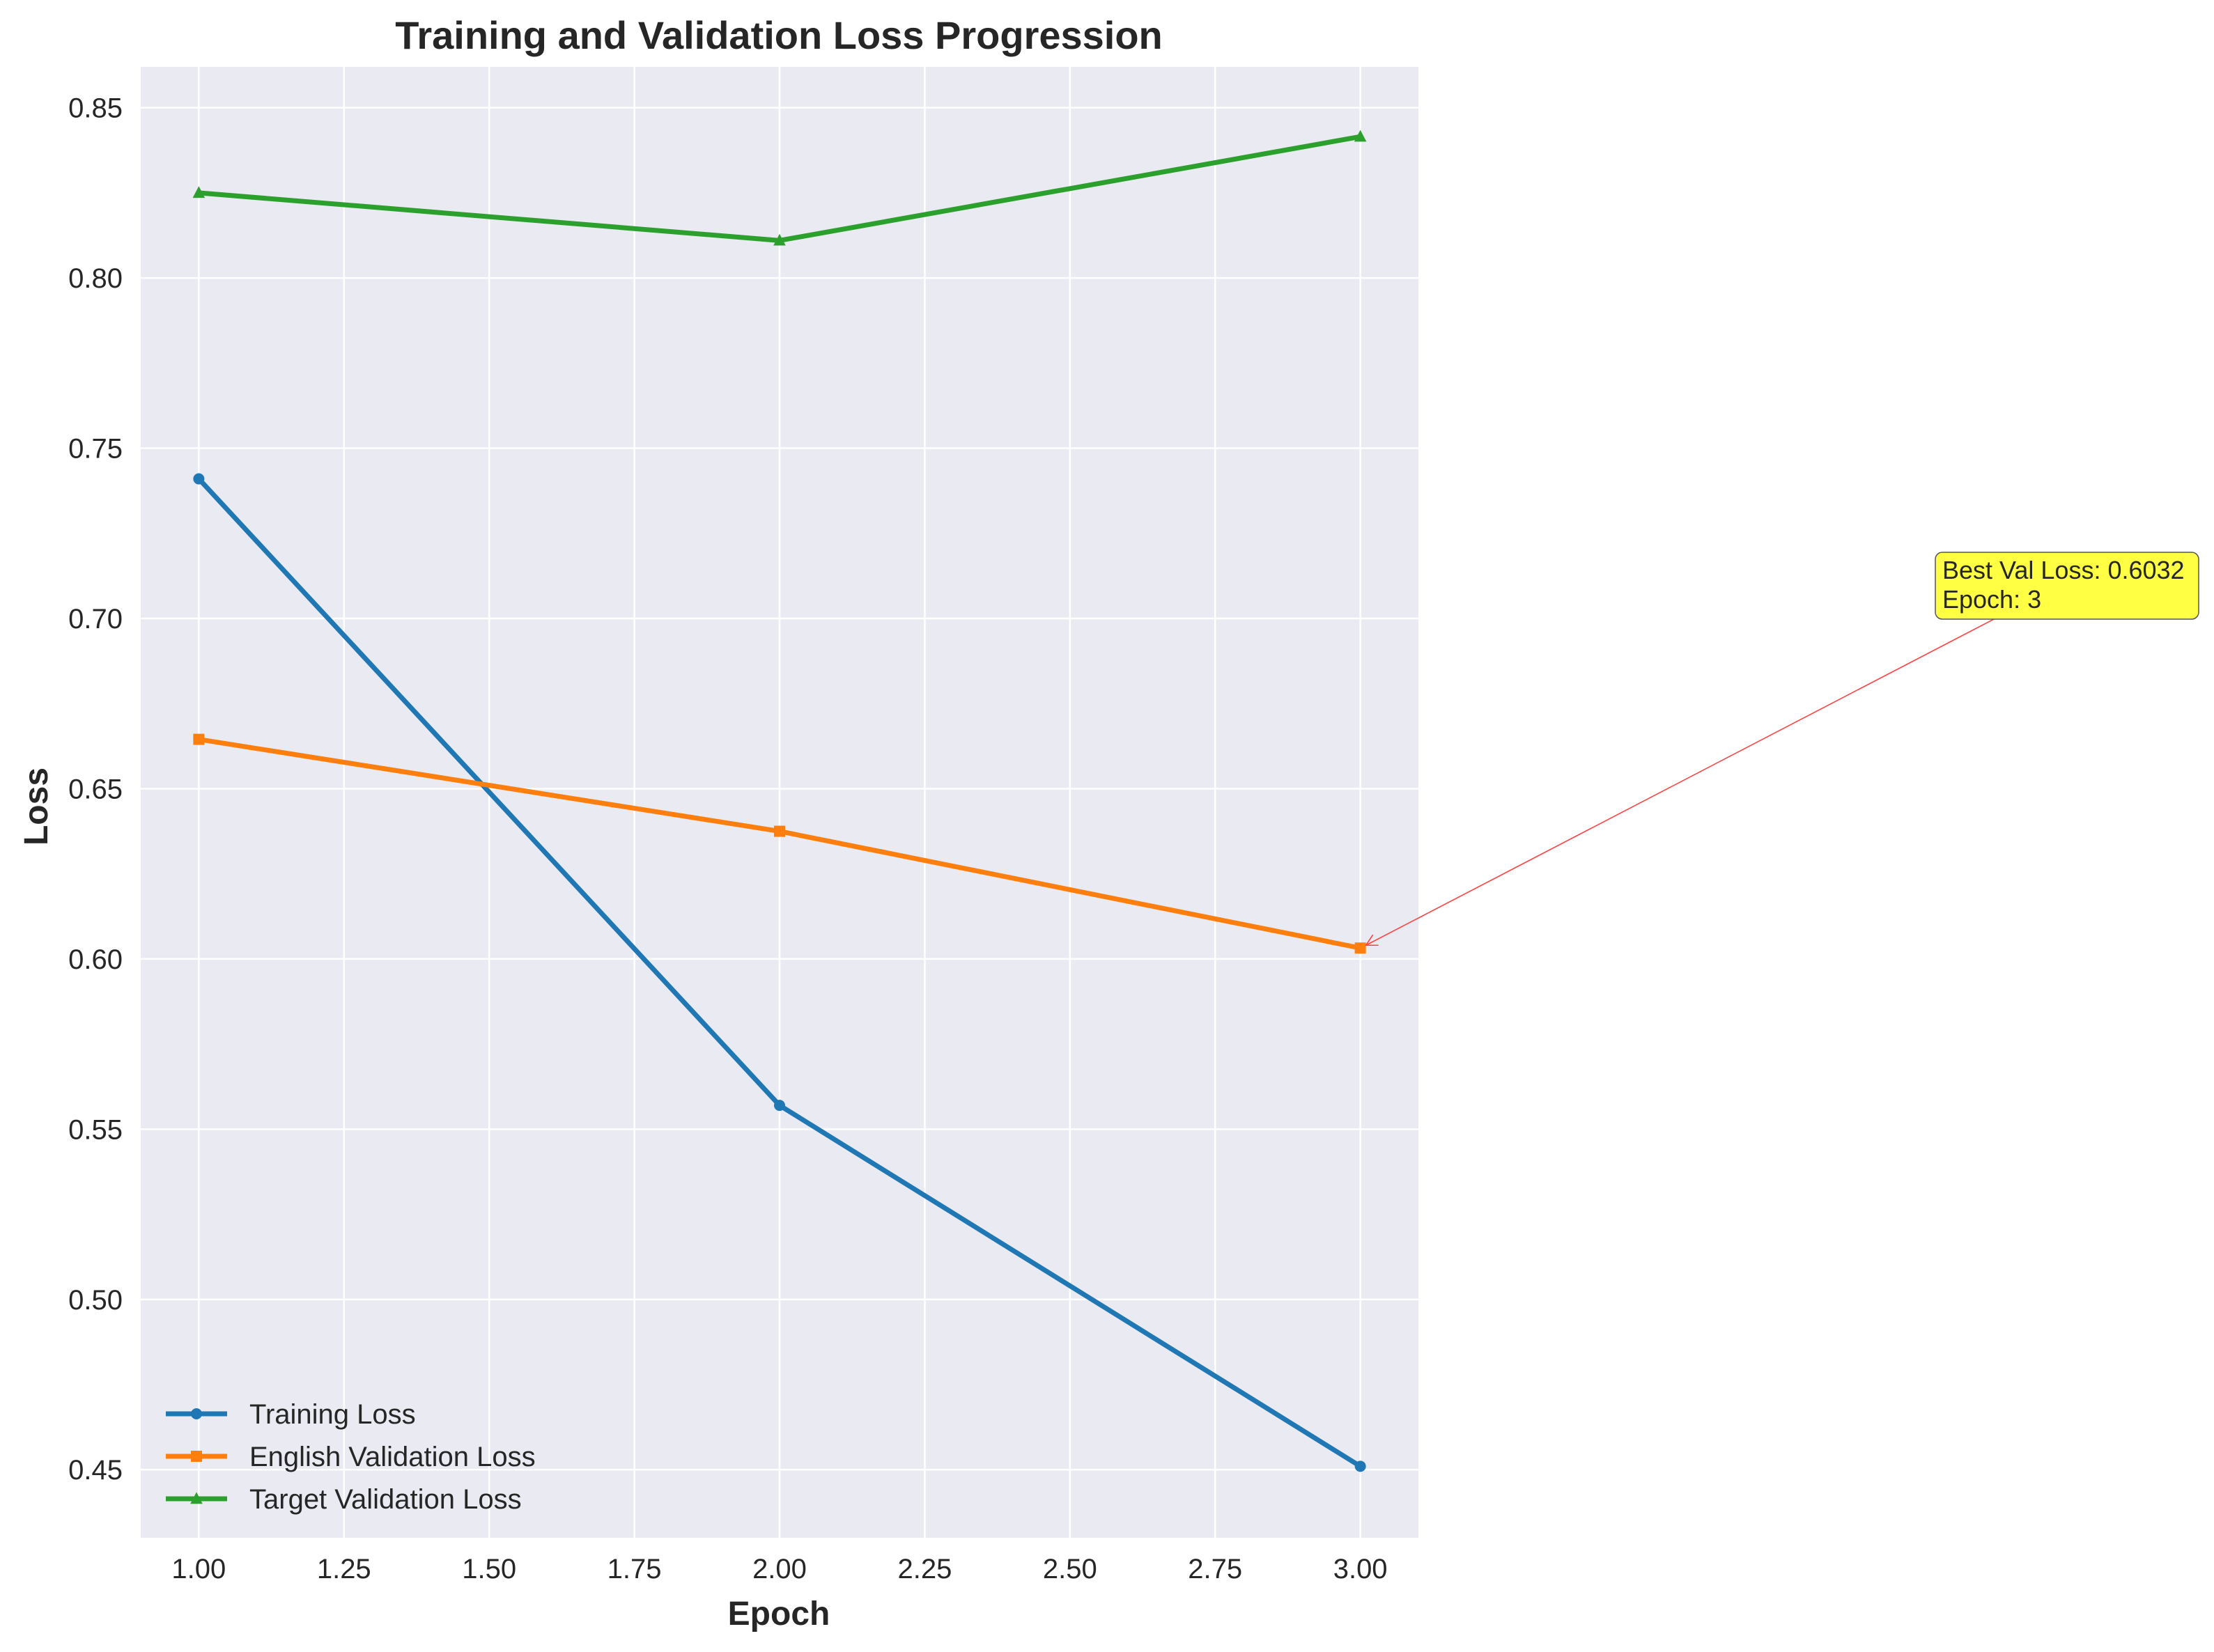 The image size is (2214, 1652). I want to click on x-tick-label: 1.50, so click(489, 1569).